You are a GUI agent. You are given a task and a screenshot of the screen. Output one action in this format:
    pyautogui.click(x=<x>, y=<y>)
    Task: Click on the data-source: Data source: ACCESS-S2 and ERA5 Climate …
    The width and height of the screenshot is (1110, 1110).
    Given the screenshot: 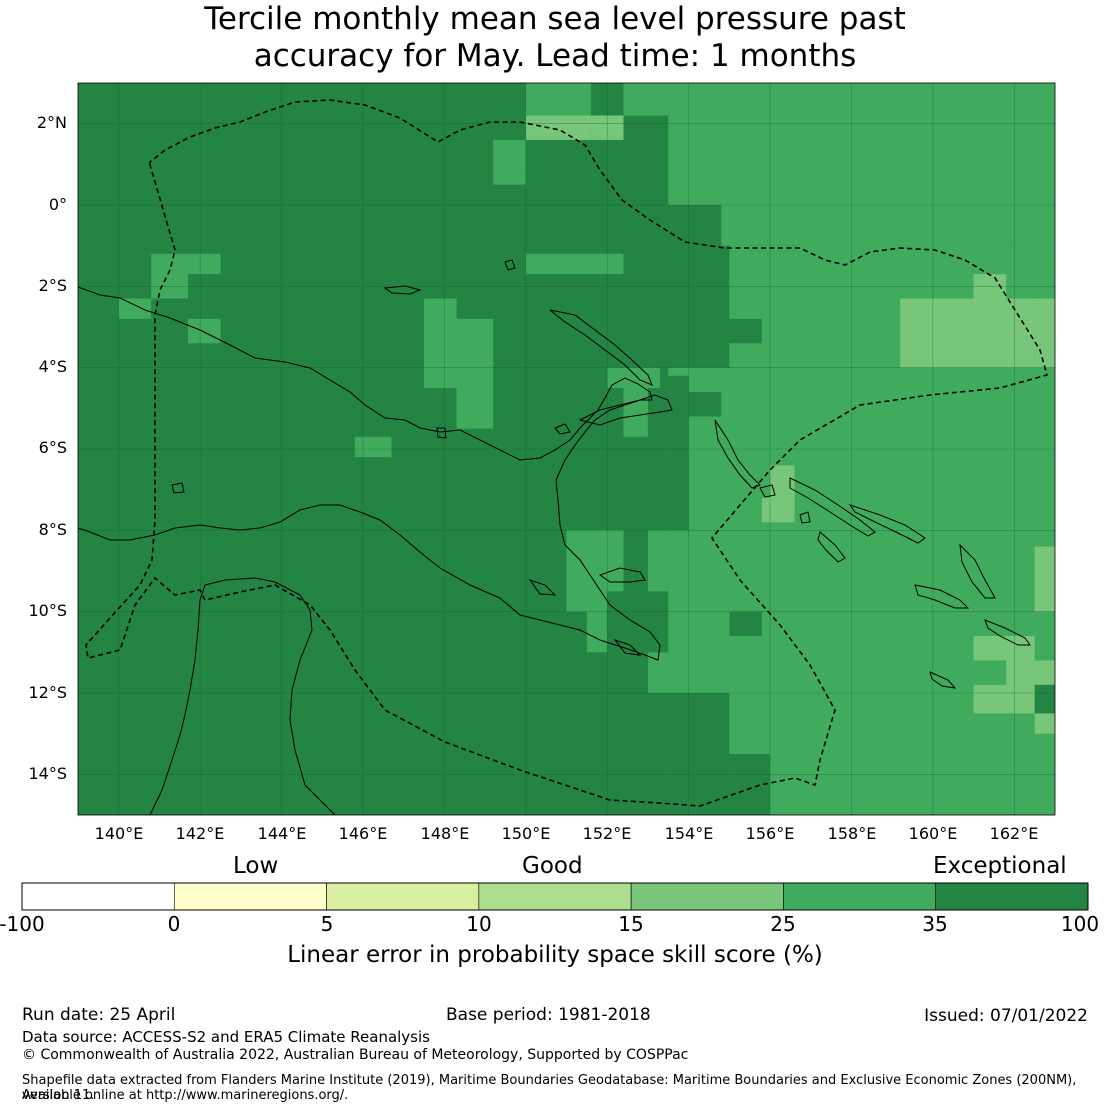 What is the action you would take?
    pyautogui.click(x=226, y=1037)
    